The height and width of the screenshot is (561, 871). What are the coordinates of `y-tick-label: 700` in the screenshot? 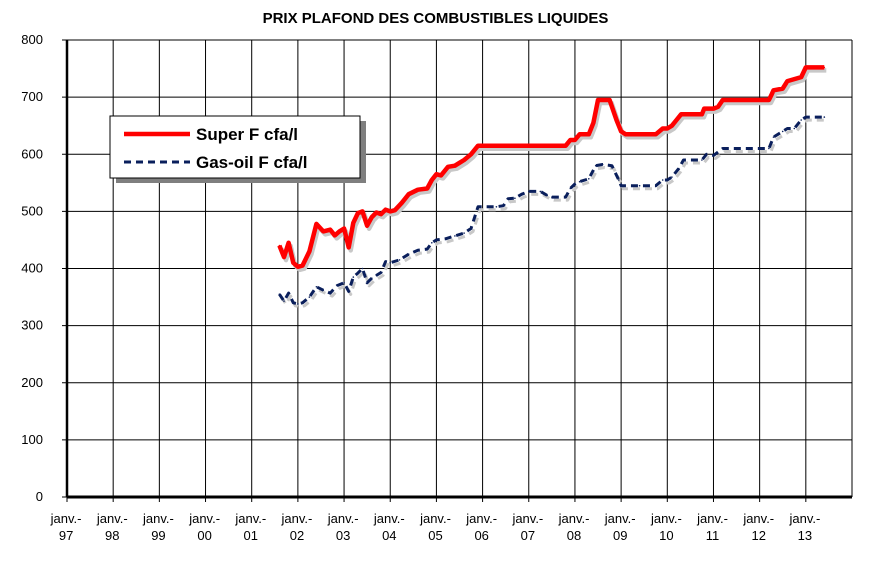 It's located at (32, 96).